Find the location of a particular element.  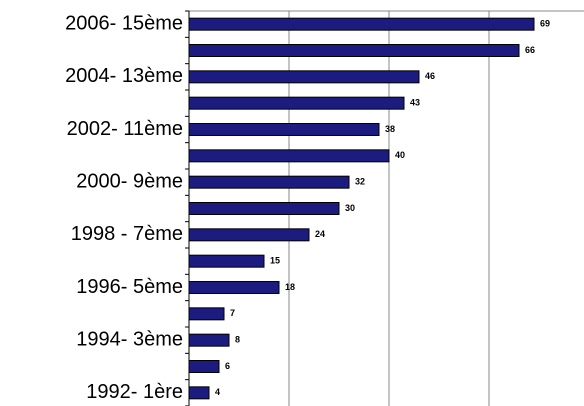

value-label: 18 is located at coordinates (290, 287).